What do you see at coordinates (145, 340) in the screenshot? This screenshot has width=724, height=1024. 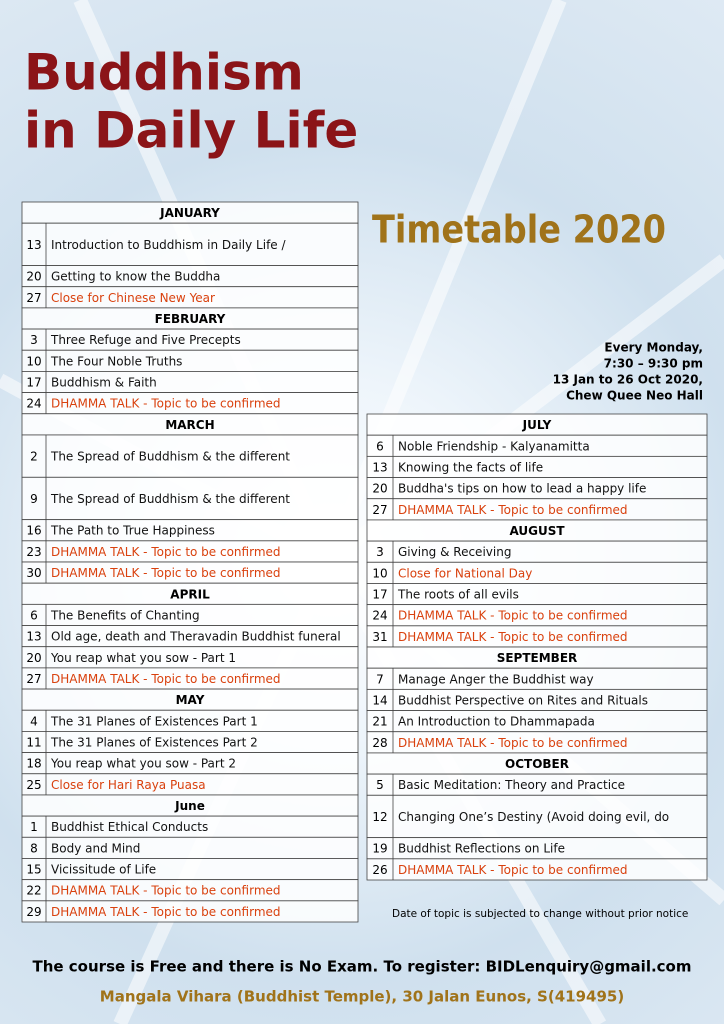 I see `topic: Three Refuge and Five Precepts` at bounding box center [145, 340].